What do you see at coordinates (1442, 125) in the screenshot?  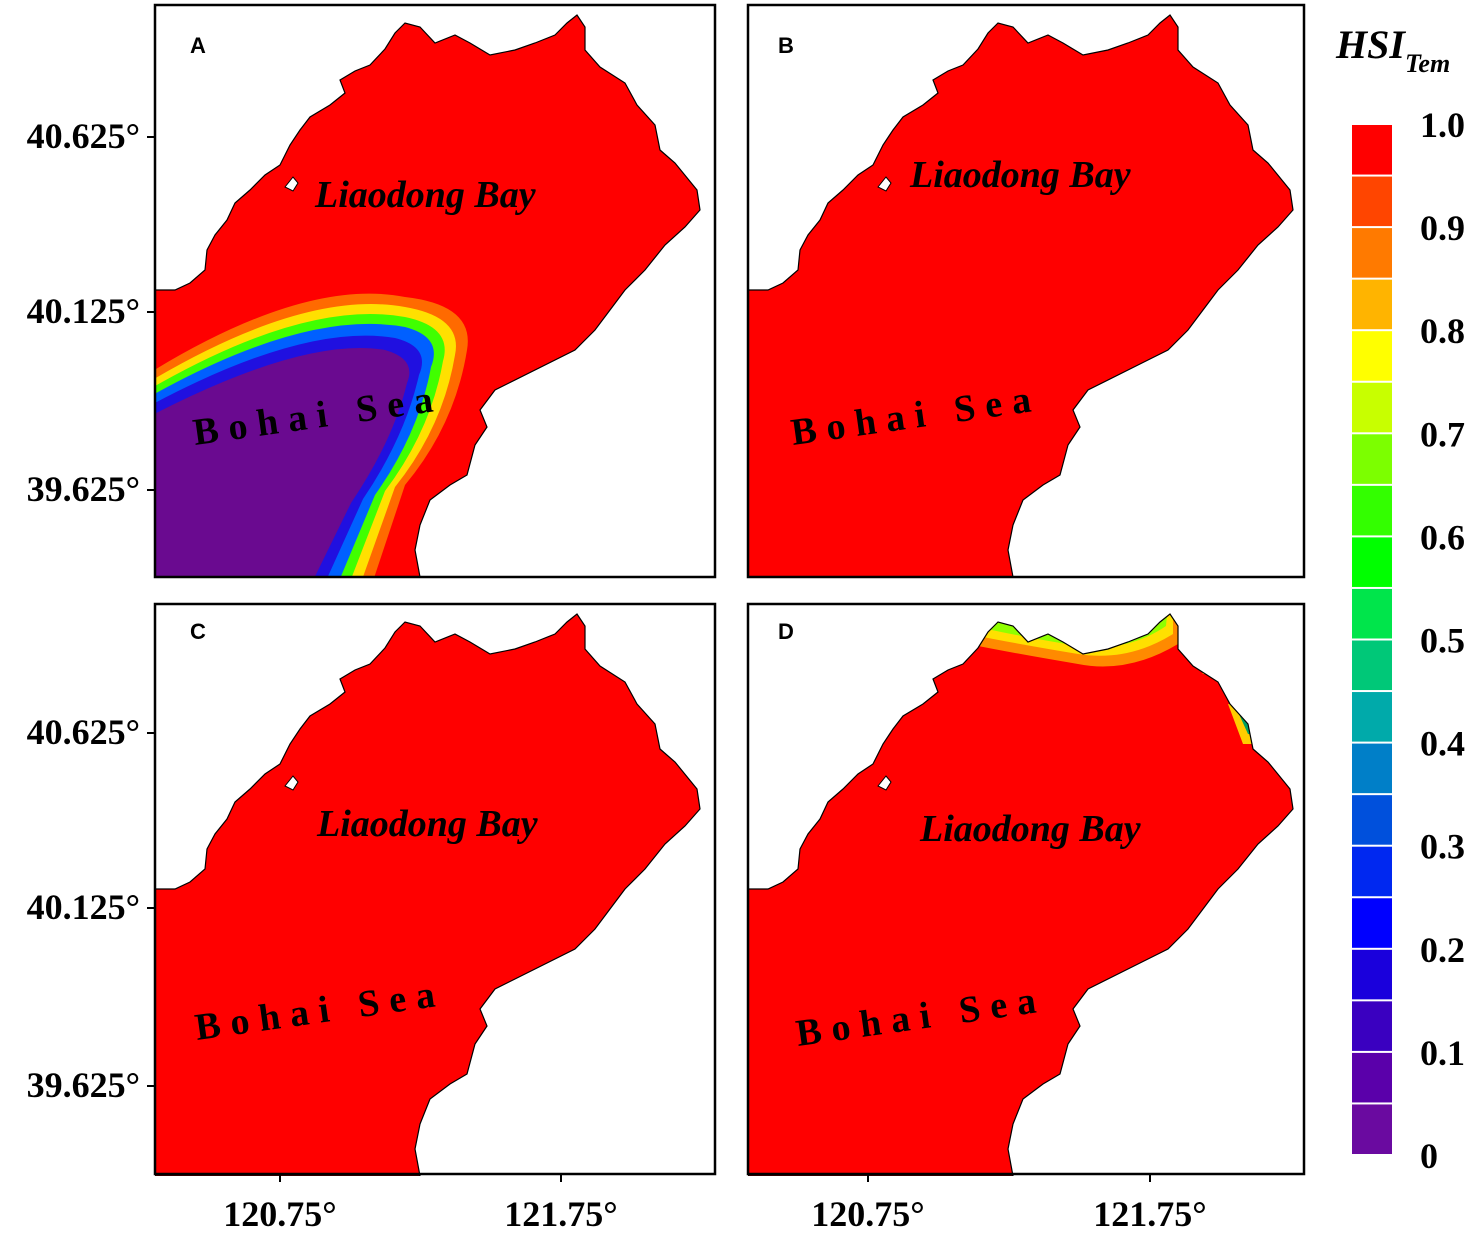 I see `colorbar-tick-label: 1.0` at bounding box center [1442, 125].